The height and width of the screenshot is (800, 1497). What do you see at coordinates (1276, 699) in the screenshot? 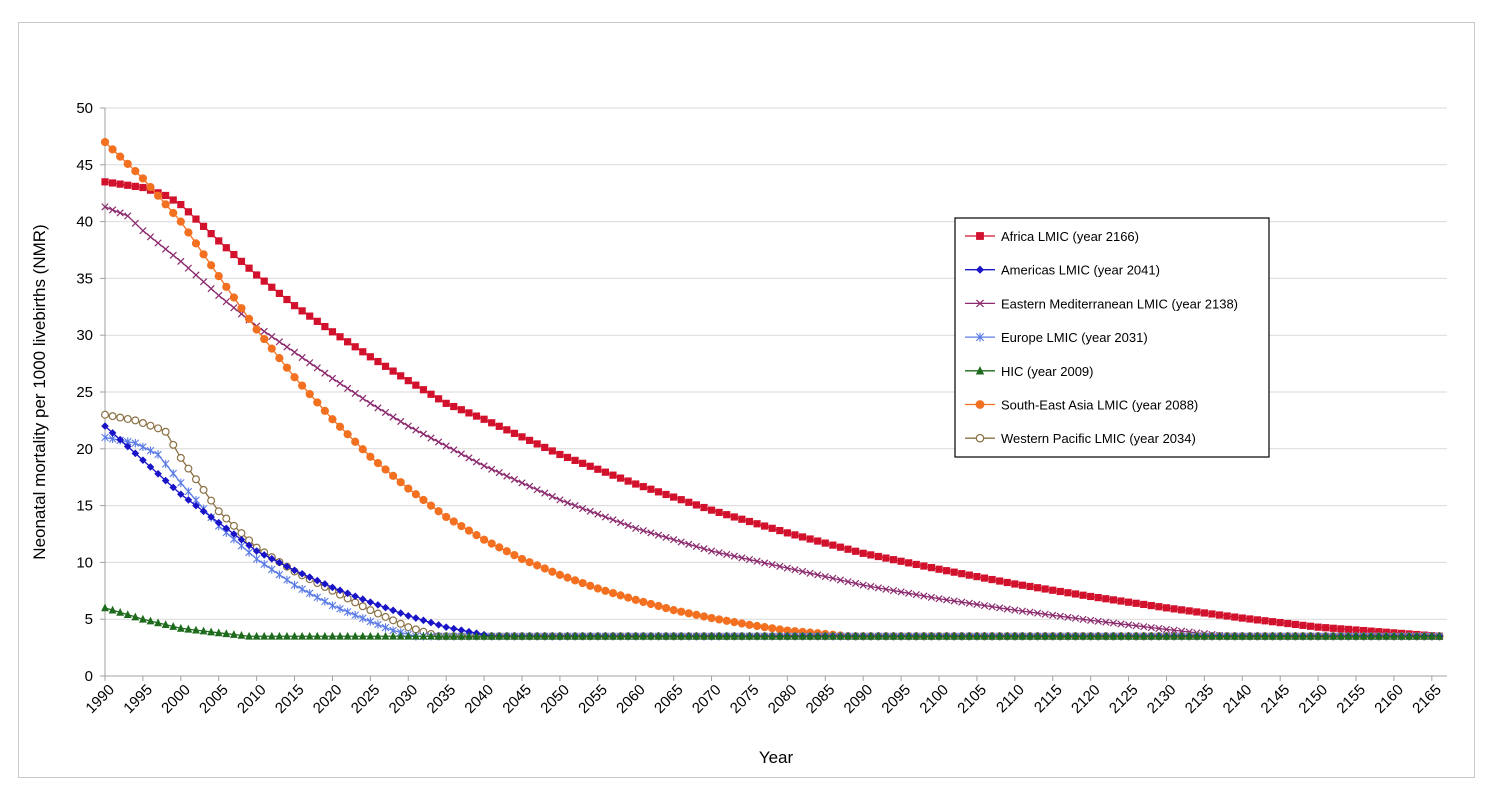
I see `x-tick-label: 2145` at bounding box center [1276, 699].